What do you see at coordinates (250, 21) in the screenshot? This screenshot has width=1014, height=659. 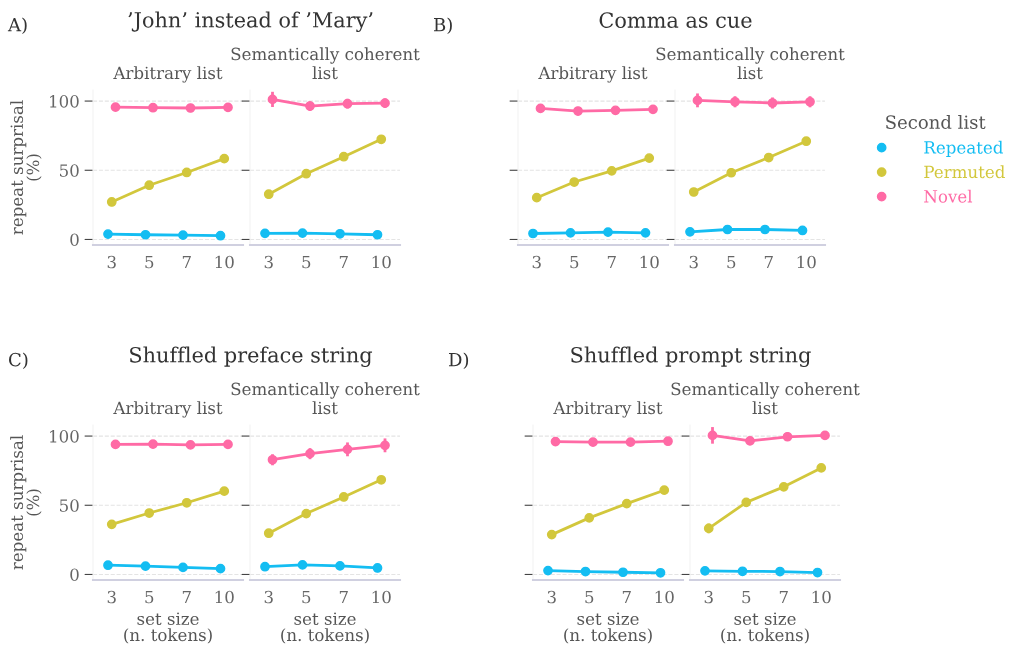 I see `chart-title: ’John’ instead of ’Mary’` at bounding box center [250, 21].